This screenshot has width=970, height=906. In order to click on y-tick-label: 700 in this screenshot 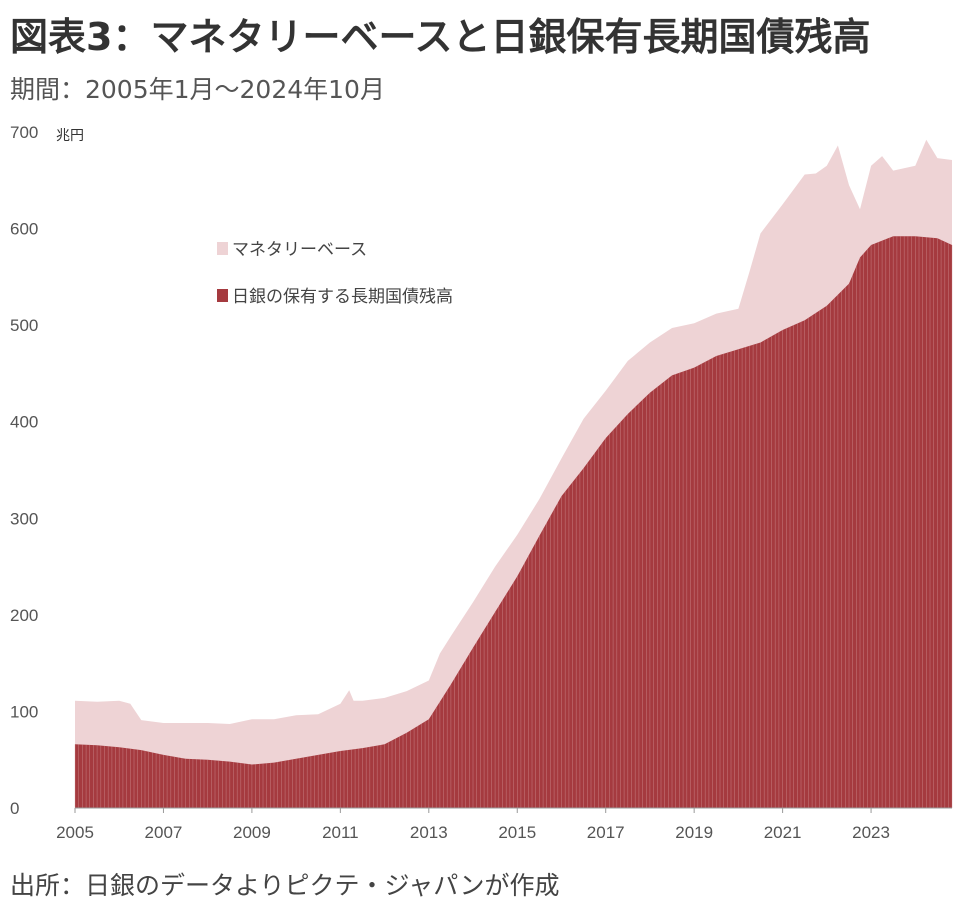, I will do `click(24, 132)`.